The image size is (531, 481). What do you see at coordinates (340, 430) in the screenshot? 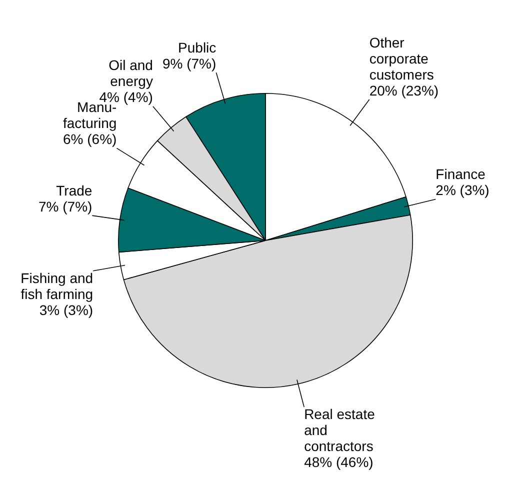
I see `slice-label: Real estate and contractors` at bounding box center [340, 430].